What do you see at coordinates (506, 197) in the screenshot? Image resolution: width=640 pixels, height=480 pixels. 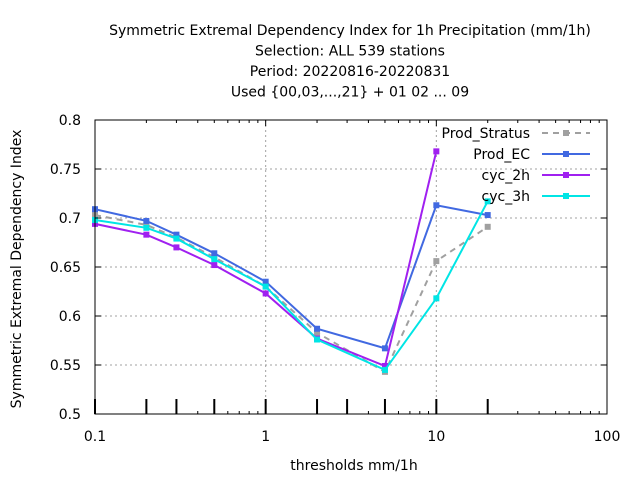 I see `legend-label: cyc_3h` at bounding box center [506, 197].